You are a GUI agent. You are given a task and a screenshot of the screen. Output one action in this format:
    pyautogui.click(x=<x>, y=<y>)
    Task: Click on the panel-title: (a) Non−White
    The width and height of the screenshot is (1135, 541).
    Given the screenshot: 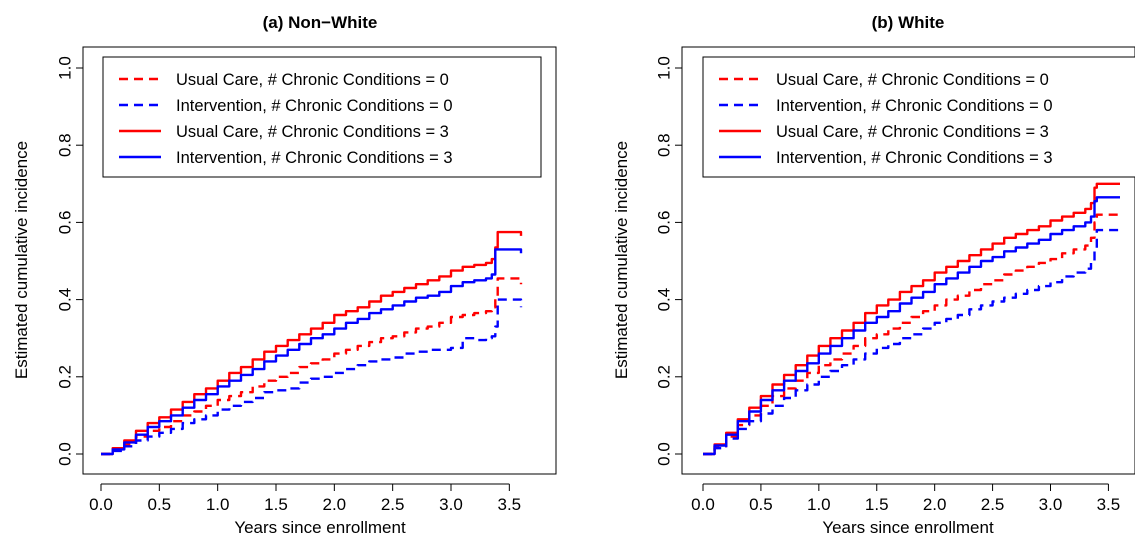 What is the action you would take?
    pyautogui.click(x=320, y=22)
    